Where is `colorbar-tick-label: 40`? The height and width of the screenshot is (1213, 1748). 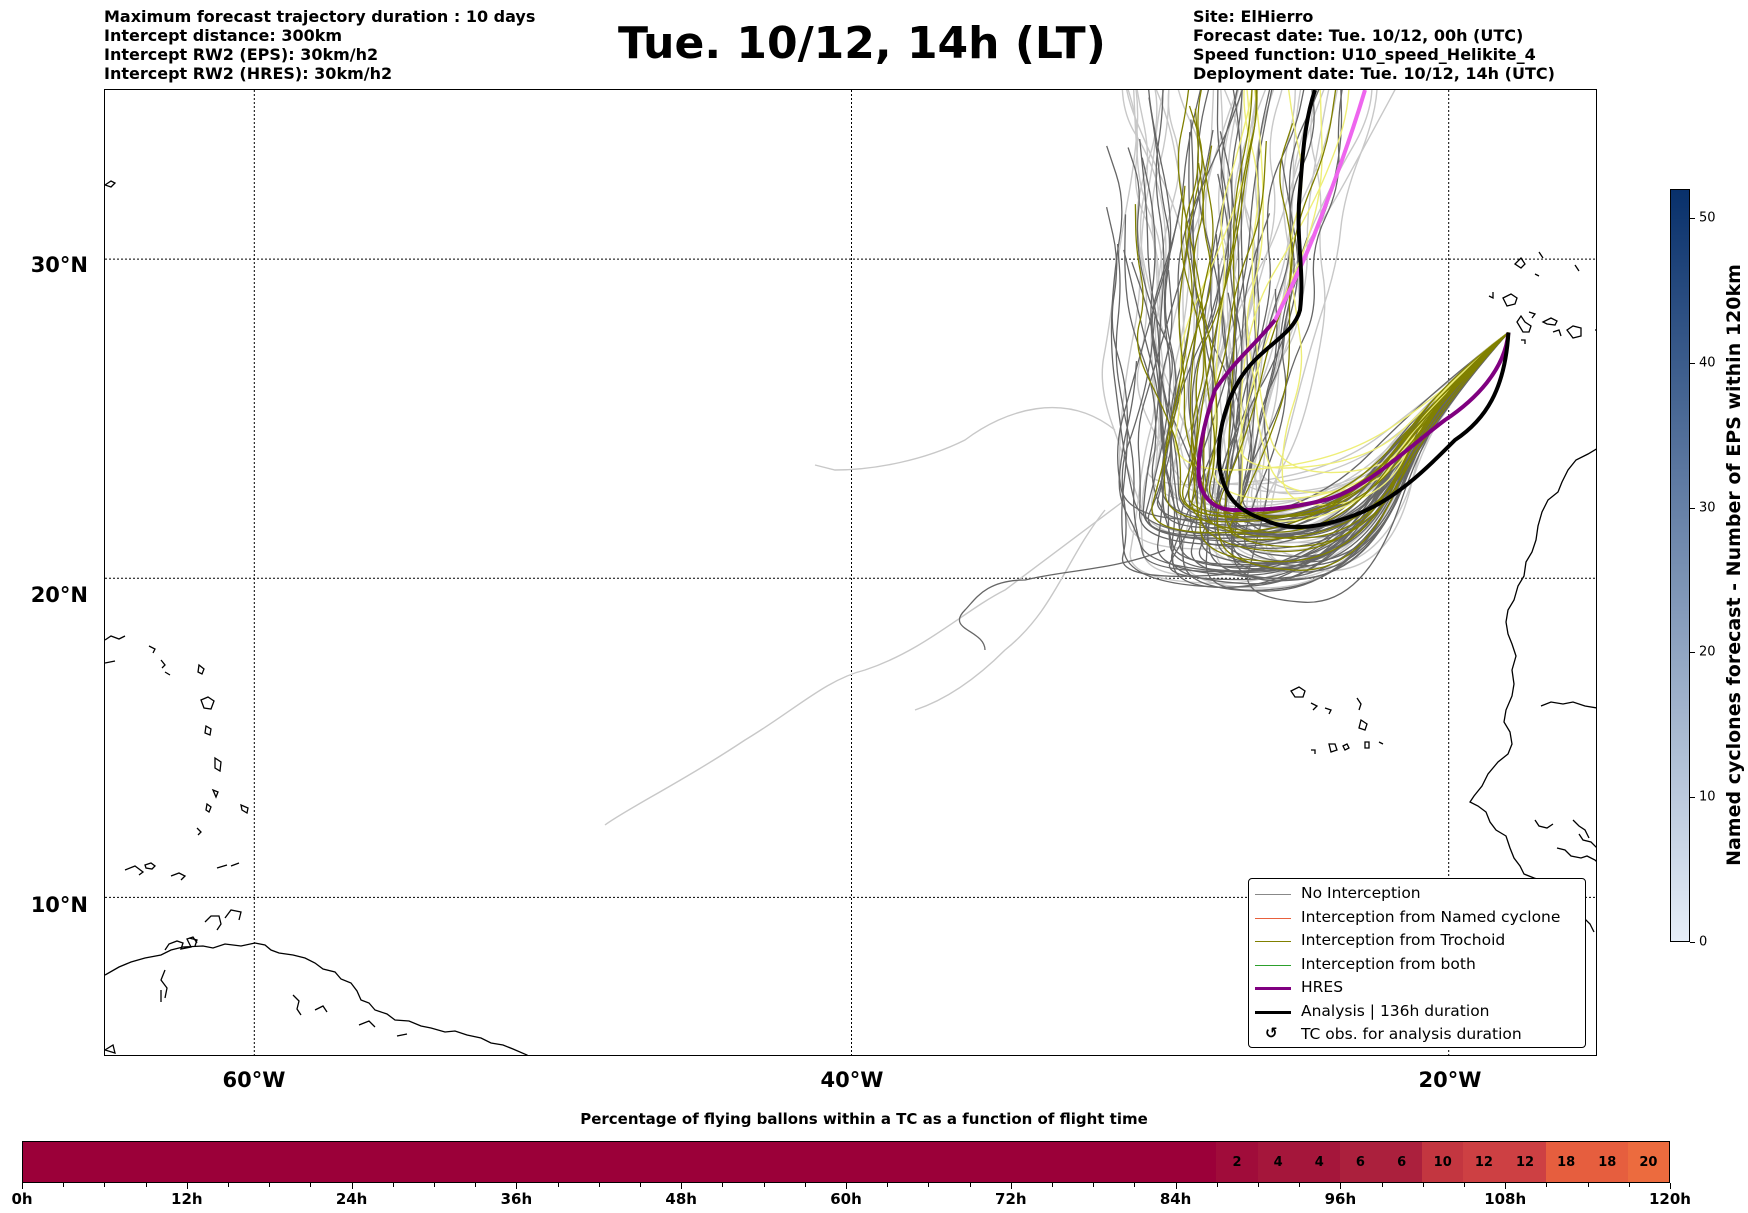 colorbar-tick-label: 40 is located at coordinates (1707, 363).